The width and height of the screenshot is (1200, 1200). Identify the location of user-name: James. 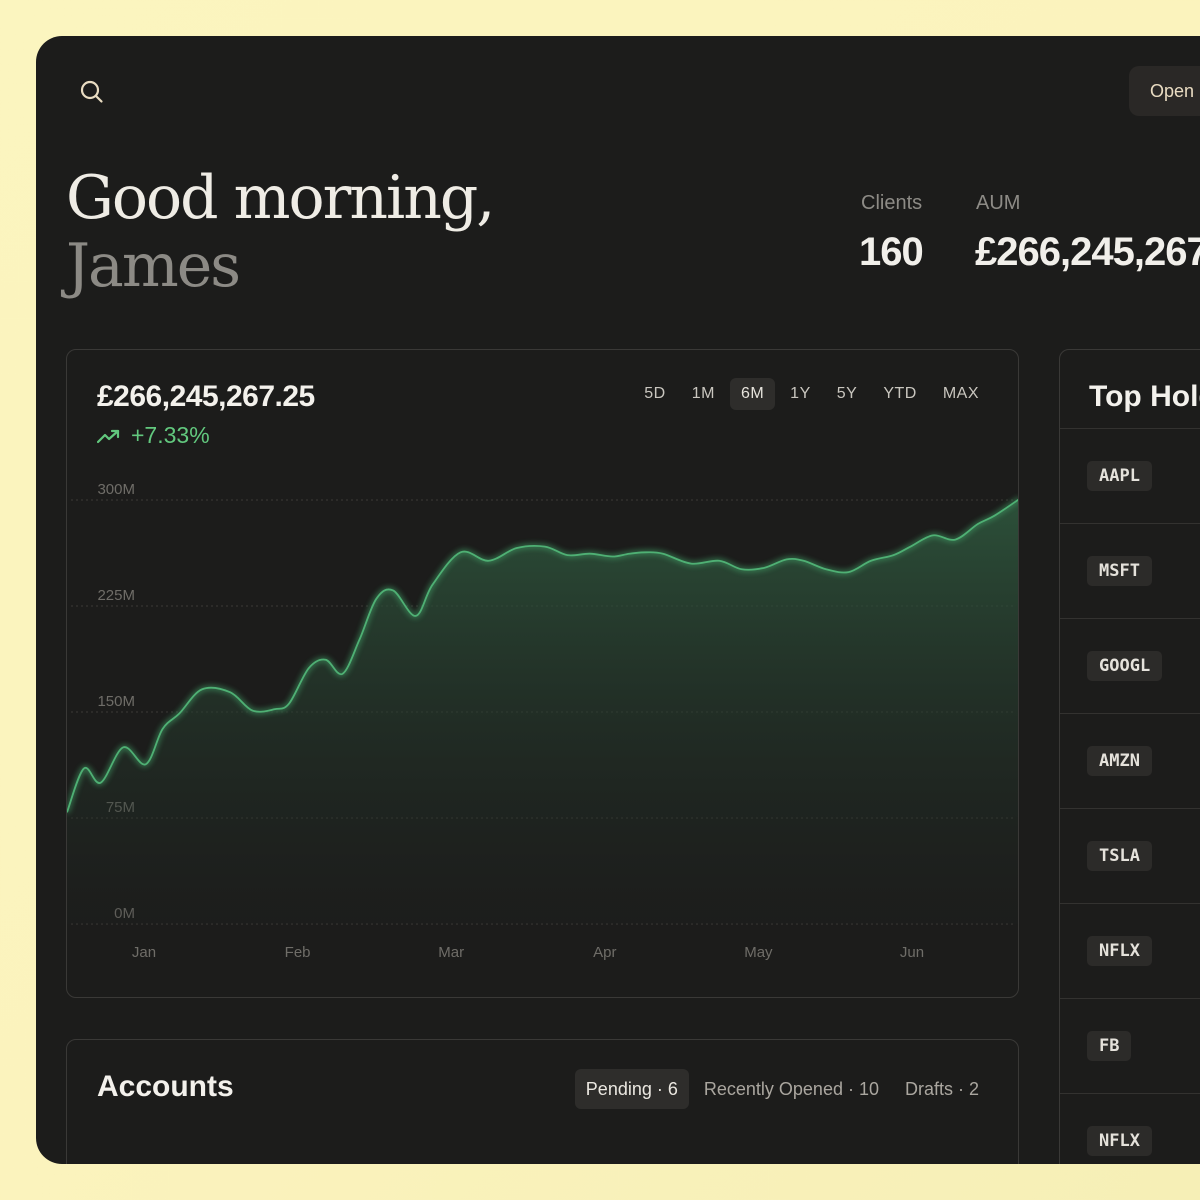
(153, 266).